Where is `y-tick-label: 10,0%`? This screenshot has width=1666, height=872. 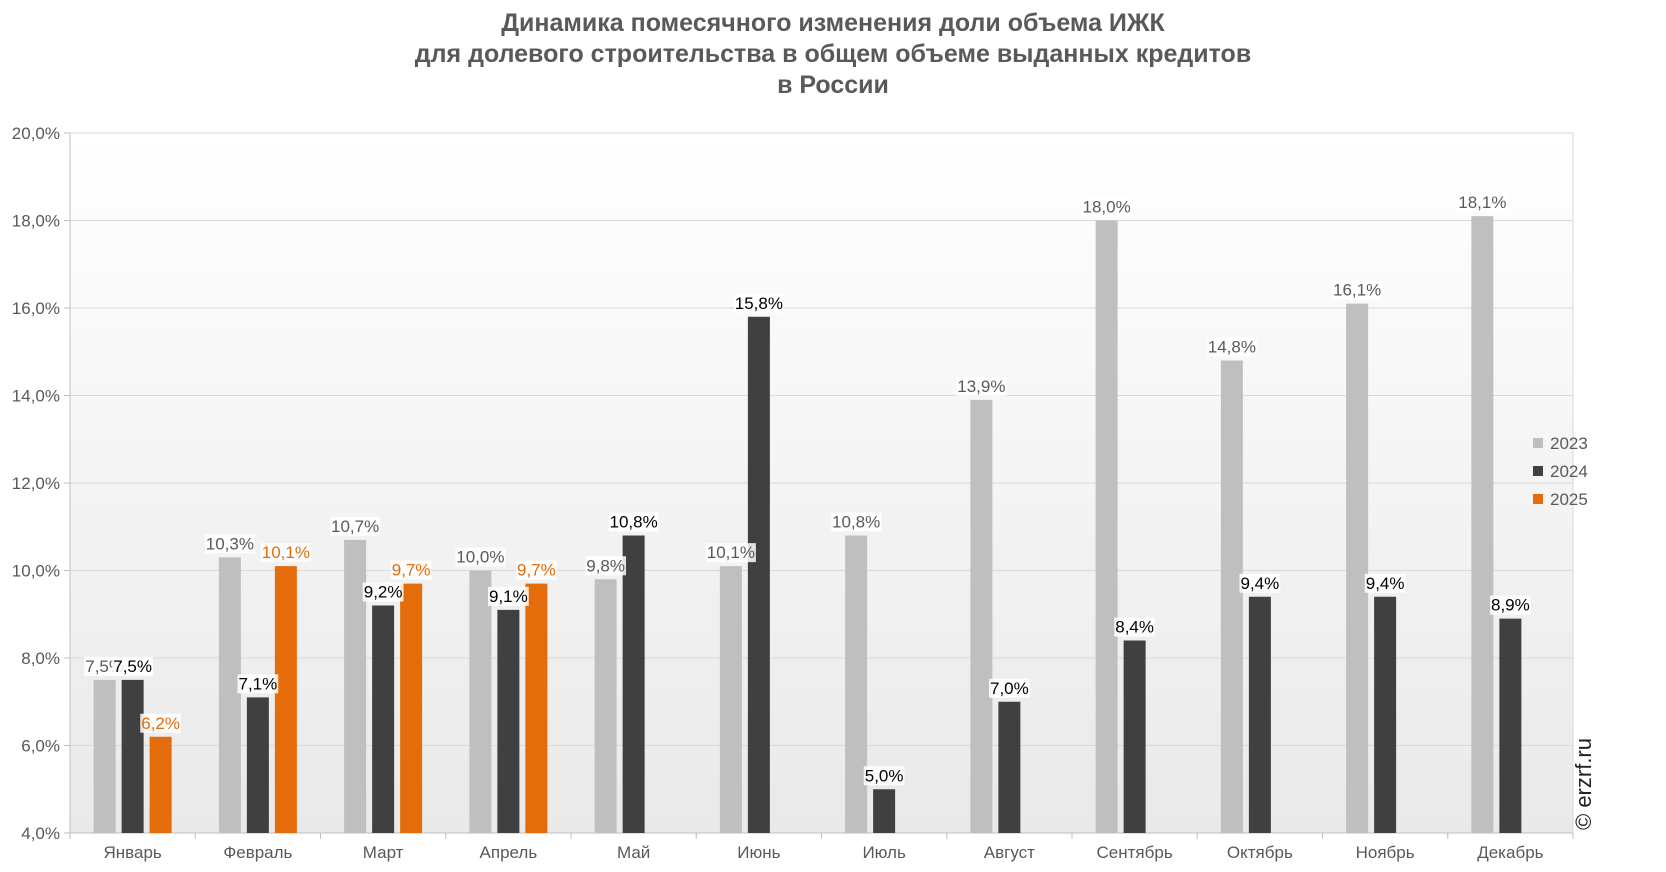 y-tick-label: 10,0% is located at coordinates (36, 571).